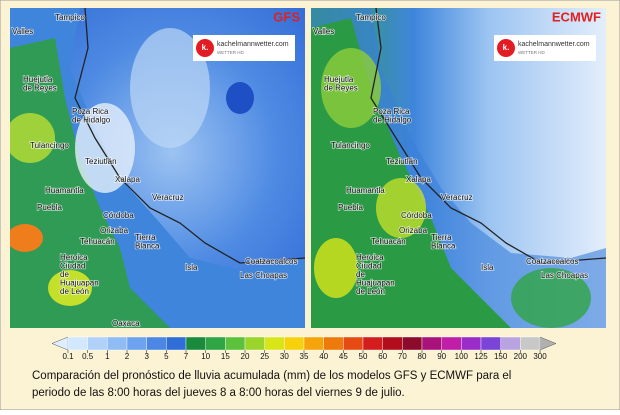  I want to click on colorbar-tick-label: 40, so click(323, 356).